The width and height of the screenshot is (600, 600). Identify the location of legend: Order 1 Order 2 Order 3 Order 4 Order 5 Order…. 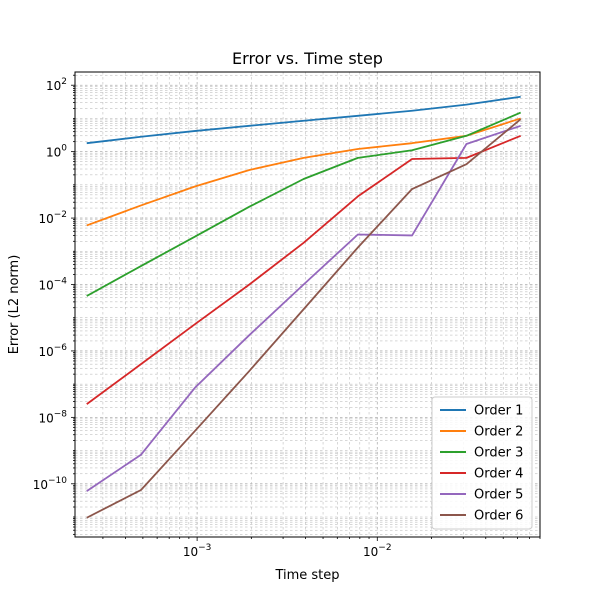
(482, 463).